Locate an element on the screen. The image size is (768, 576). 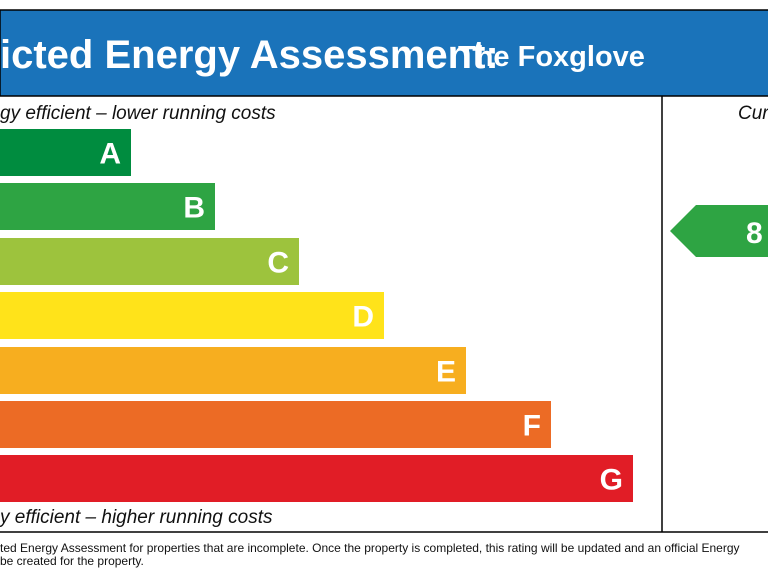
current-arrow is located at coordinates (719, 231).